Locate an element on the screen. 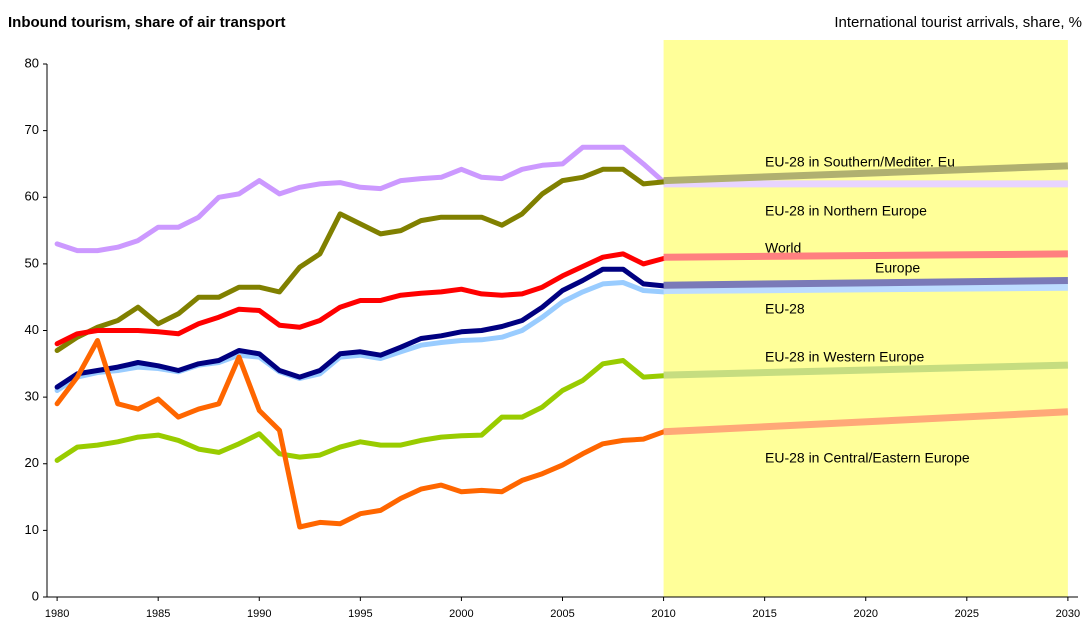 The width and height of the screenshot is (1086, 625). chart-subtitle: International tourist arrivals, share, % is located at coordinates (958, 22).